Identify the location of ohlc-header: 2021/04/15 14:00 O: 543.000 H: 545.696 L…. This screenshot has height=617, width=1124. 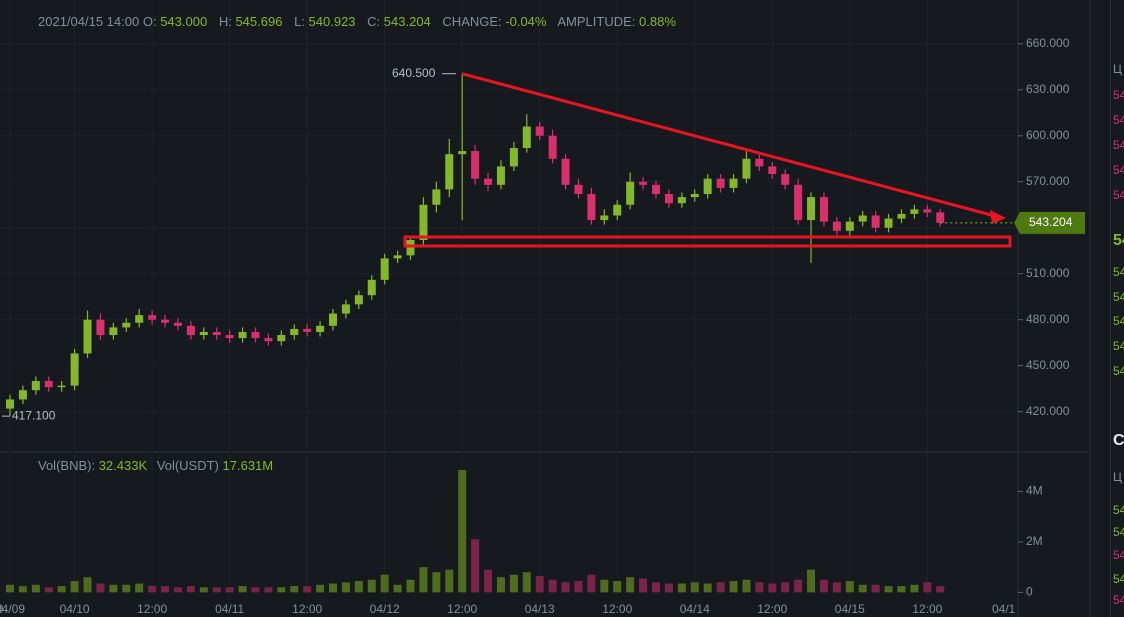
(361, 21).